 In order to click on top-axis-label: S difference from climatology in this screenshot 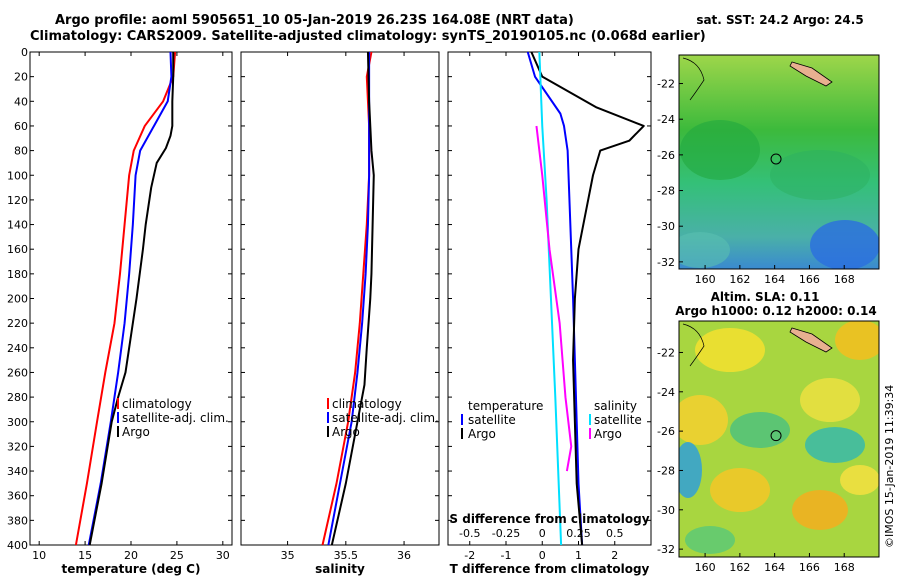, I will do `click(549, 519)`.